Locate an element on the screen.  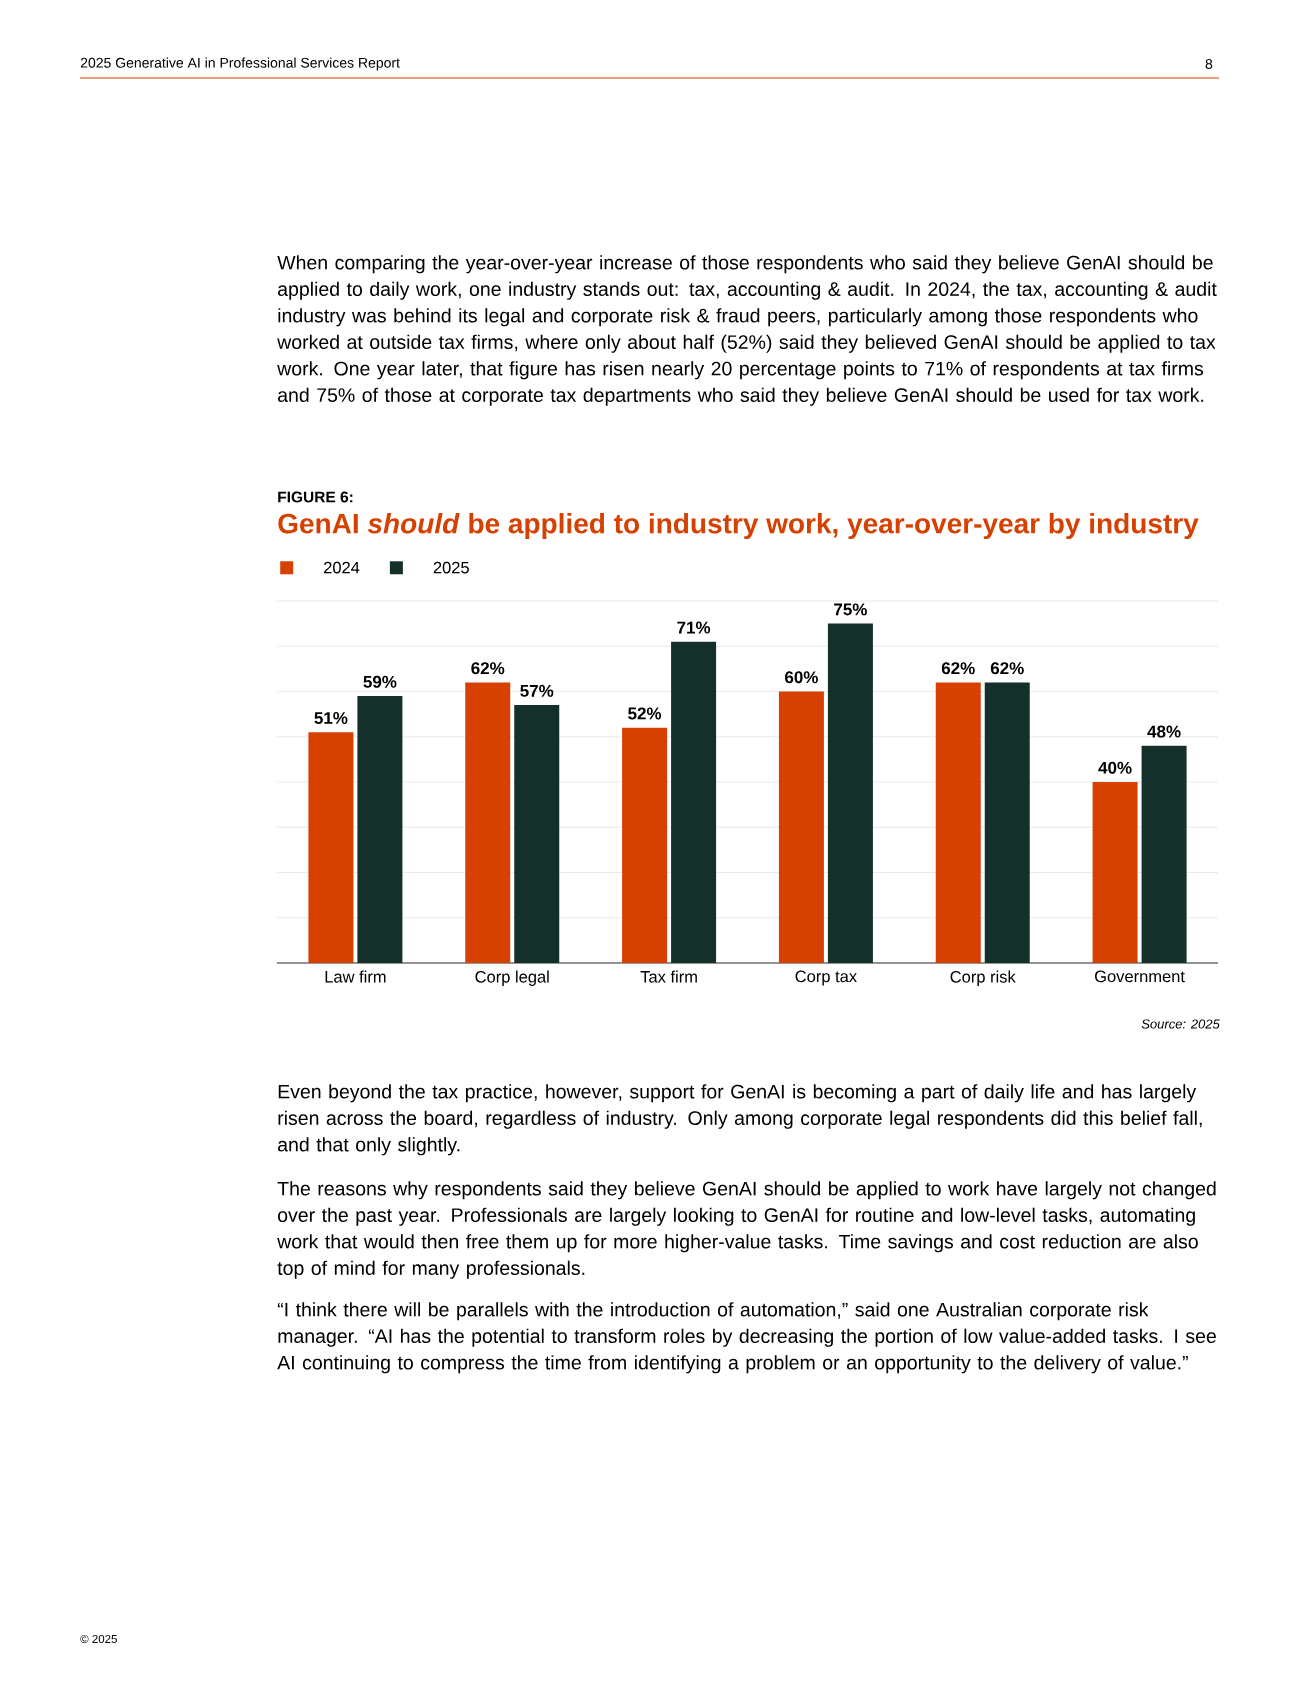
x-tick-label: Corp legal is located at coordinates (512, 978).